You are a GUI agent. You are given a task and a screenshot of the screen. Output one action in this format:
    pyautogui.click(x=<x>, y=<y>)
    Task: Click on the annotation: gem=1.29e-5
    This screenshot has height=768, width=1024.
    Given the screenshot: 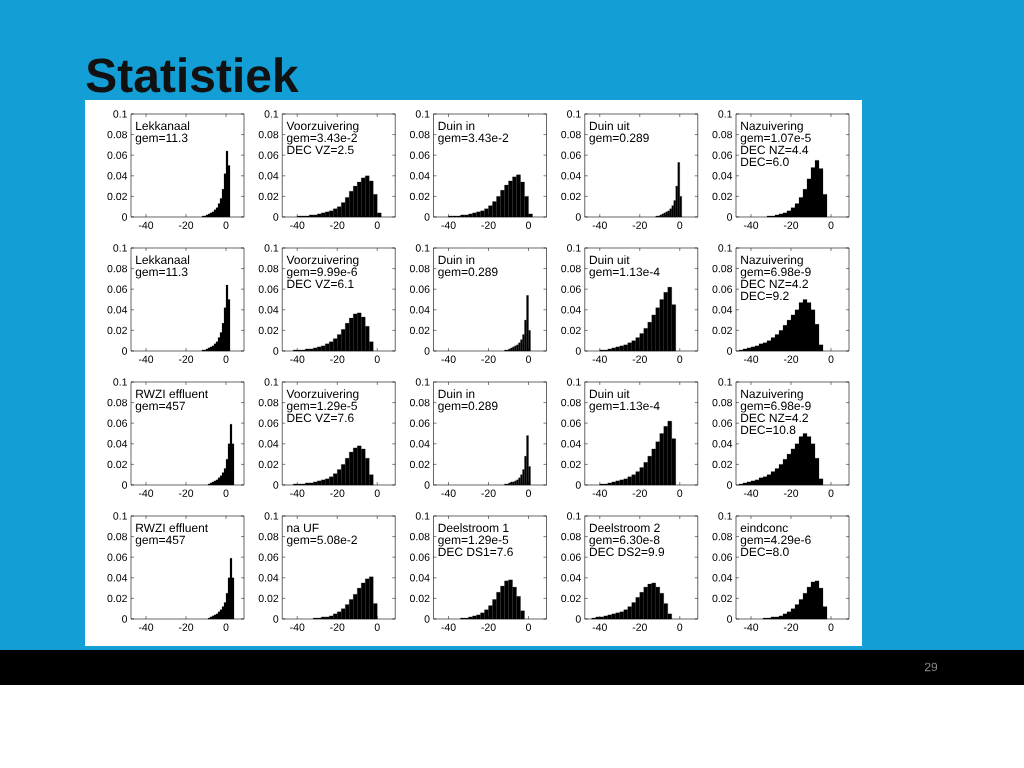 What is the action you would take?
    pyautogui.click(x=473, y=541)
    